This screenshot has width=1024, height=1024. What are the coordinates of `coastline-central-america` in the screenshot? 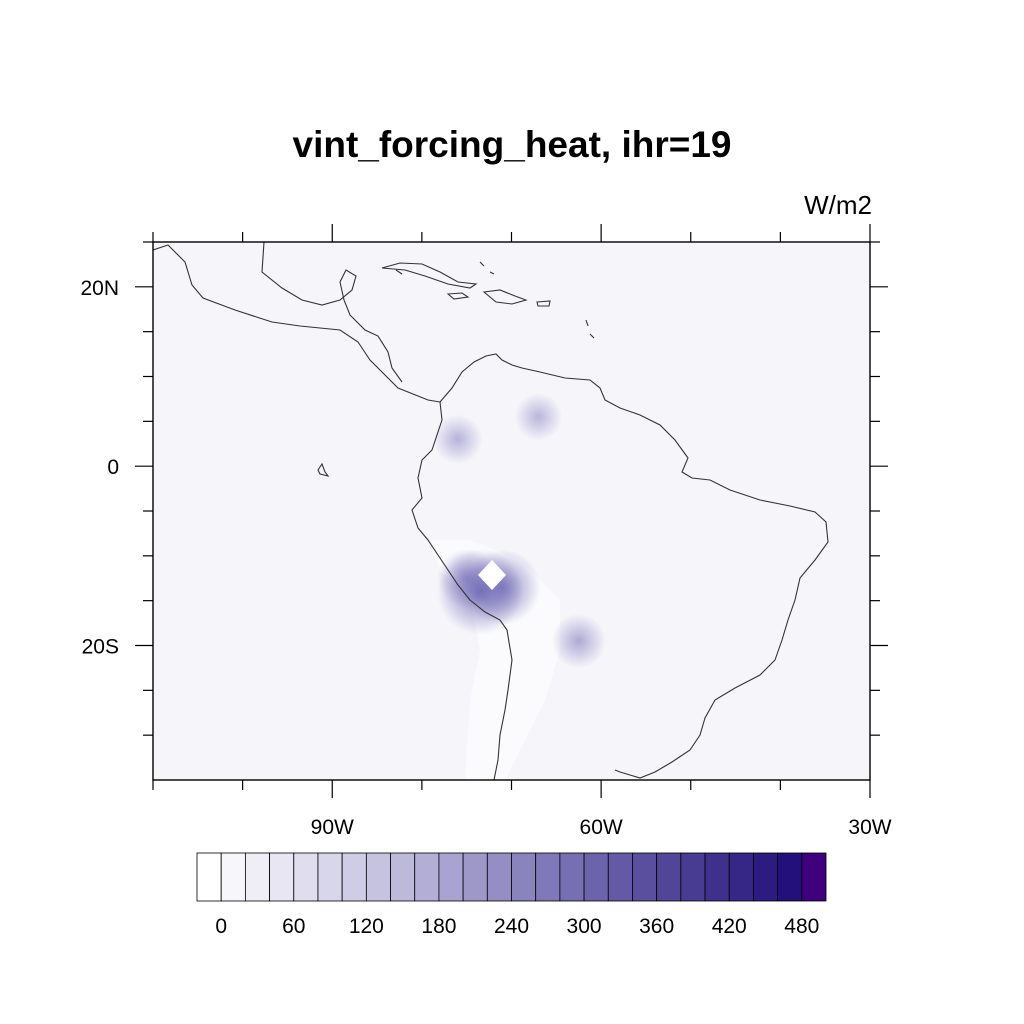 It's located at (297, 323).